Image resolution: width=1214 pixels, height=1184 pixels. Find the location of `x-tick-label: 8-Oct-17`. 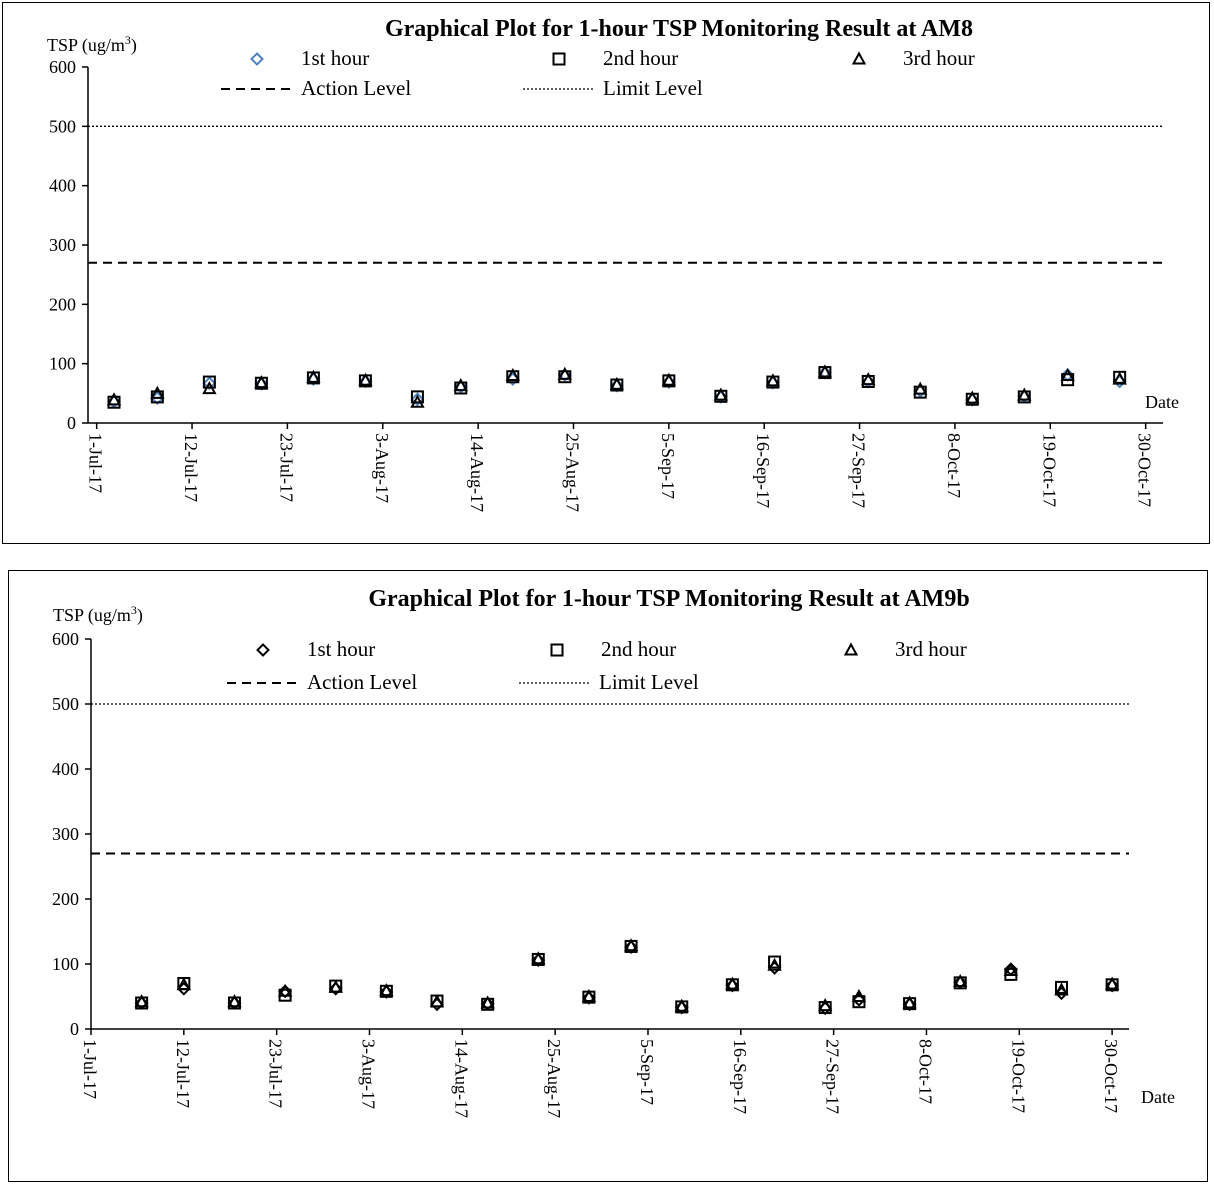

x-tick-label: 8-Oct-17 is located at coordinates (954, 465).